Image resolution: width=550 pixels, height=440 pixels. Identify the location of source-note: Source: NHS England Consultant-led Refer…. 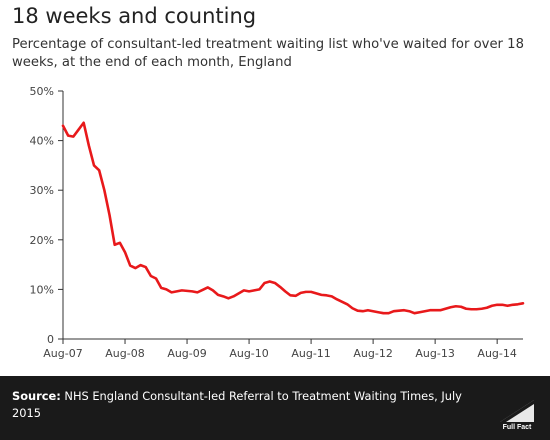
(247, 405).